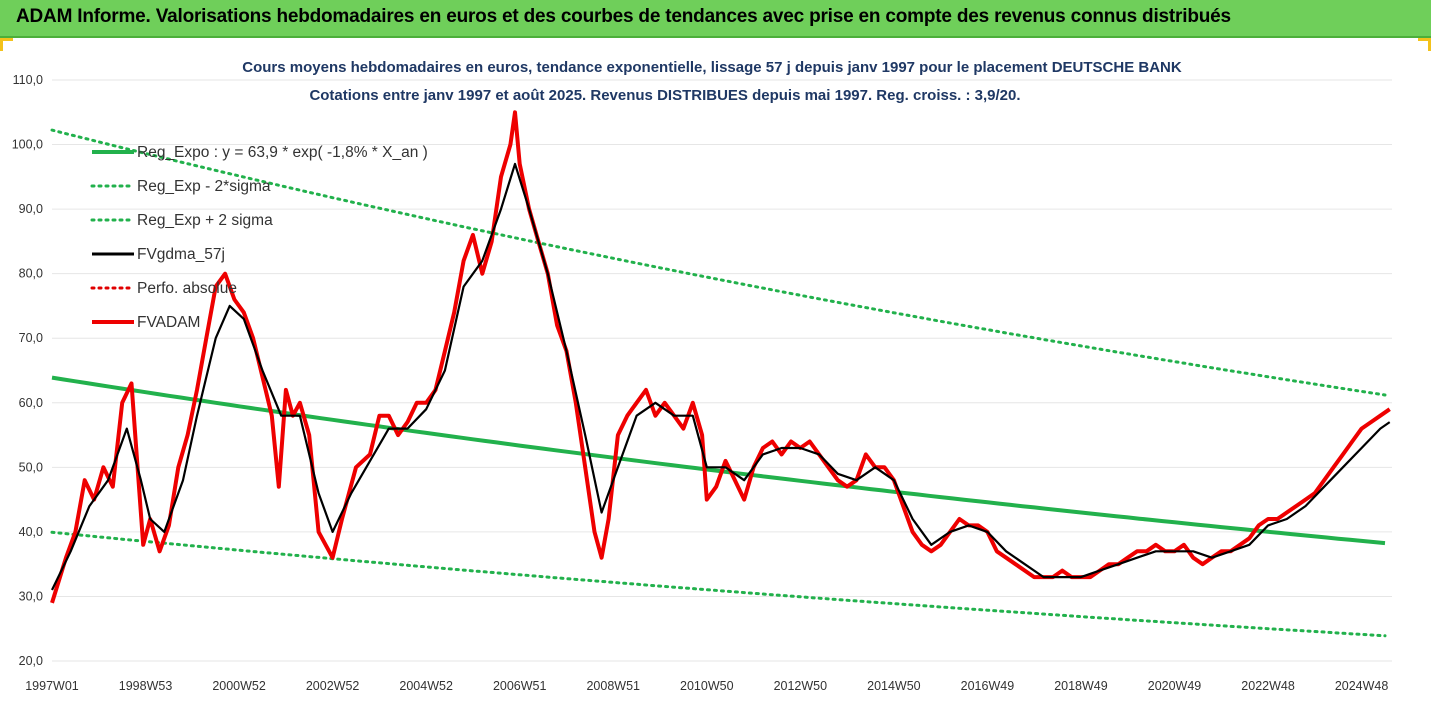 The image size is (1431, 718). Describe the element at coordinates (187, 288) in the screenshot. I see `legend-label: Perfo. absolue` at that location.